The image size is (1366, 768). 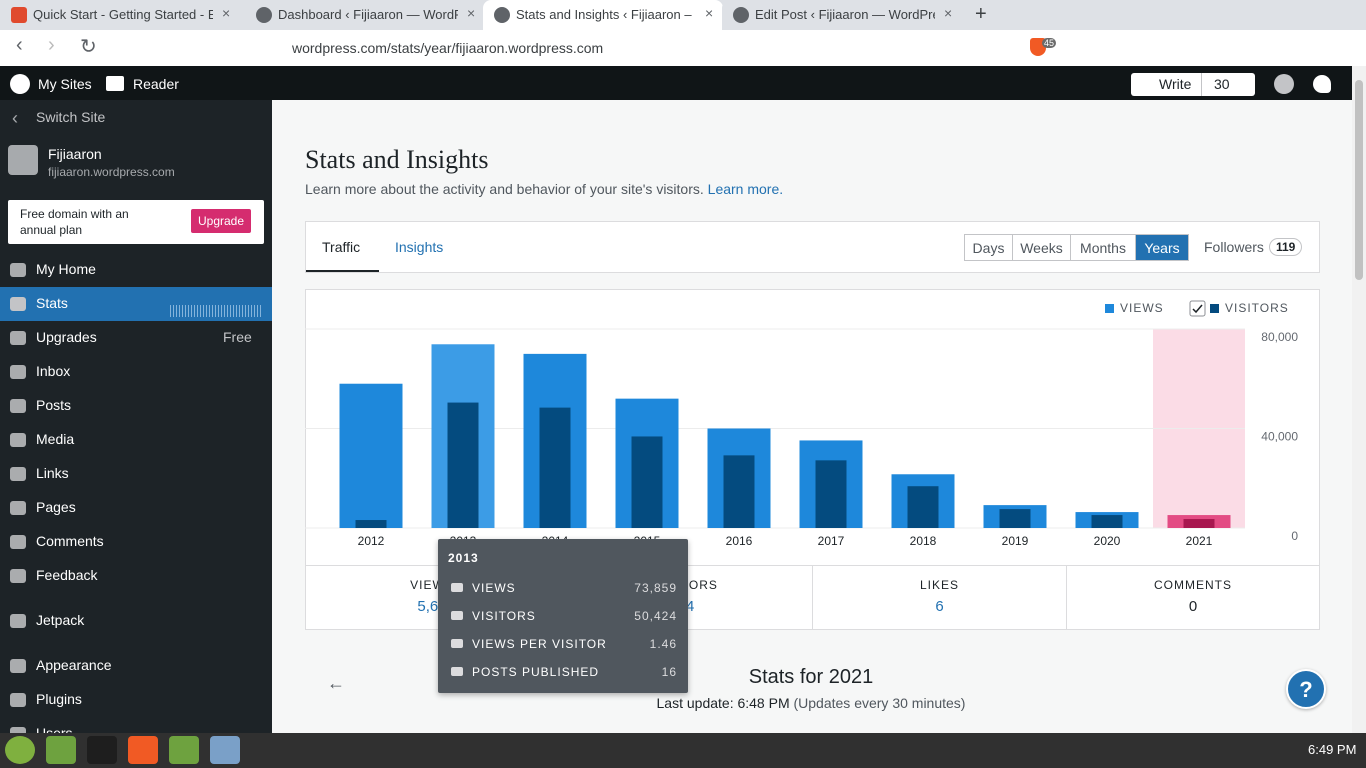 I want to click on avatar, so click(x=1284, y=84).